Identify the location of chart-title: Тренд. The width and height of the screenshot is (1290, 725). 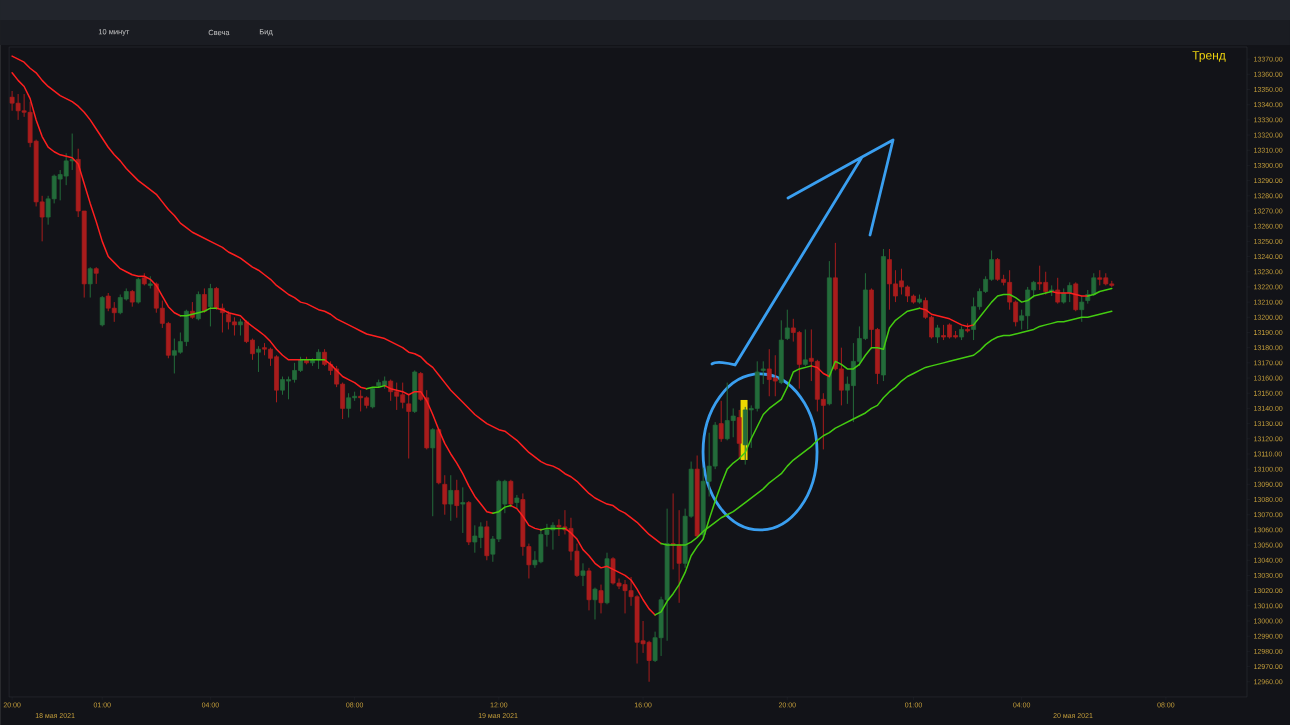
(1209, 56).